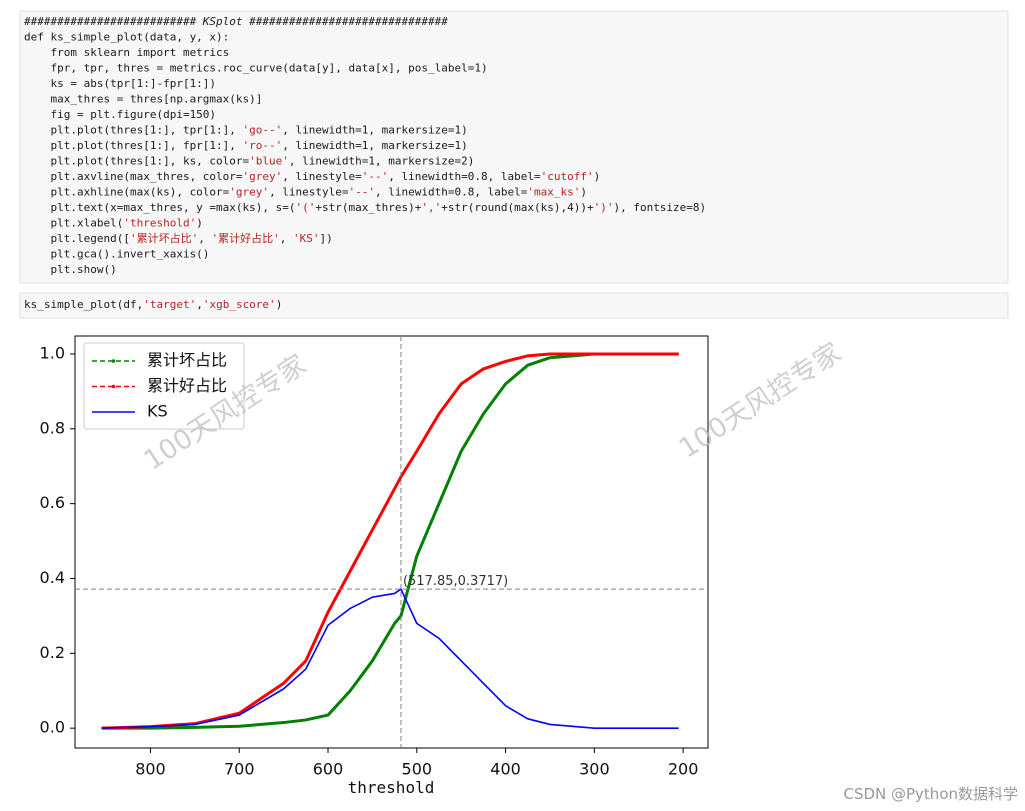  What do you see at coordinates (390, 658) in the screenshot?
I see `series-line` at bounding box center [390, 658].